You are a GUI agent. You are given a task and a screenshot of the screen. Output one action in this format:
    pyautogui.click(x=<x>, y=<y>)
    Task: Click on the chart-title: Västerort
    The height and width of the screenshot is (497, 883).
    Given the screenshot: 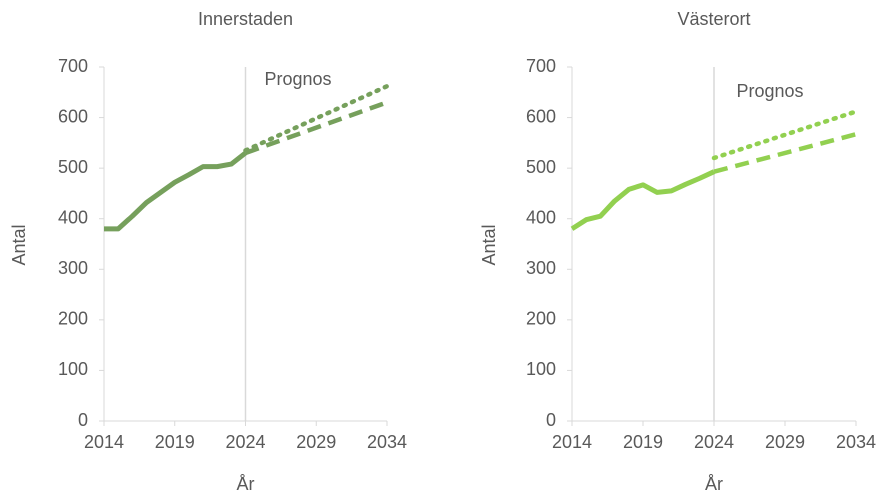 What is the action you would take?
    pyautogui.click(x=713, y=19)
    